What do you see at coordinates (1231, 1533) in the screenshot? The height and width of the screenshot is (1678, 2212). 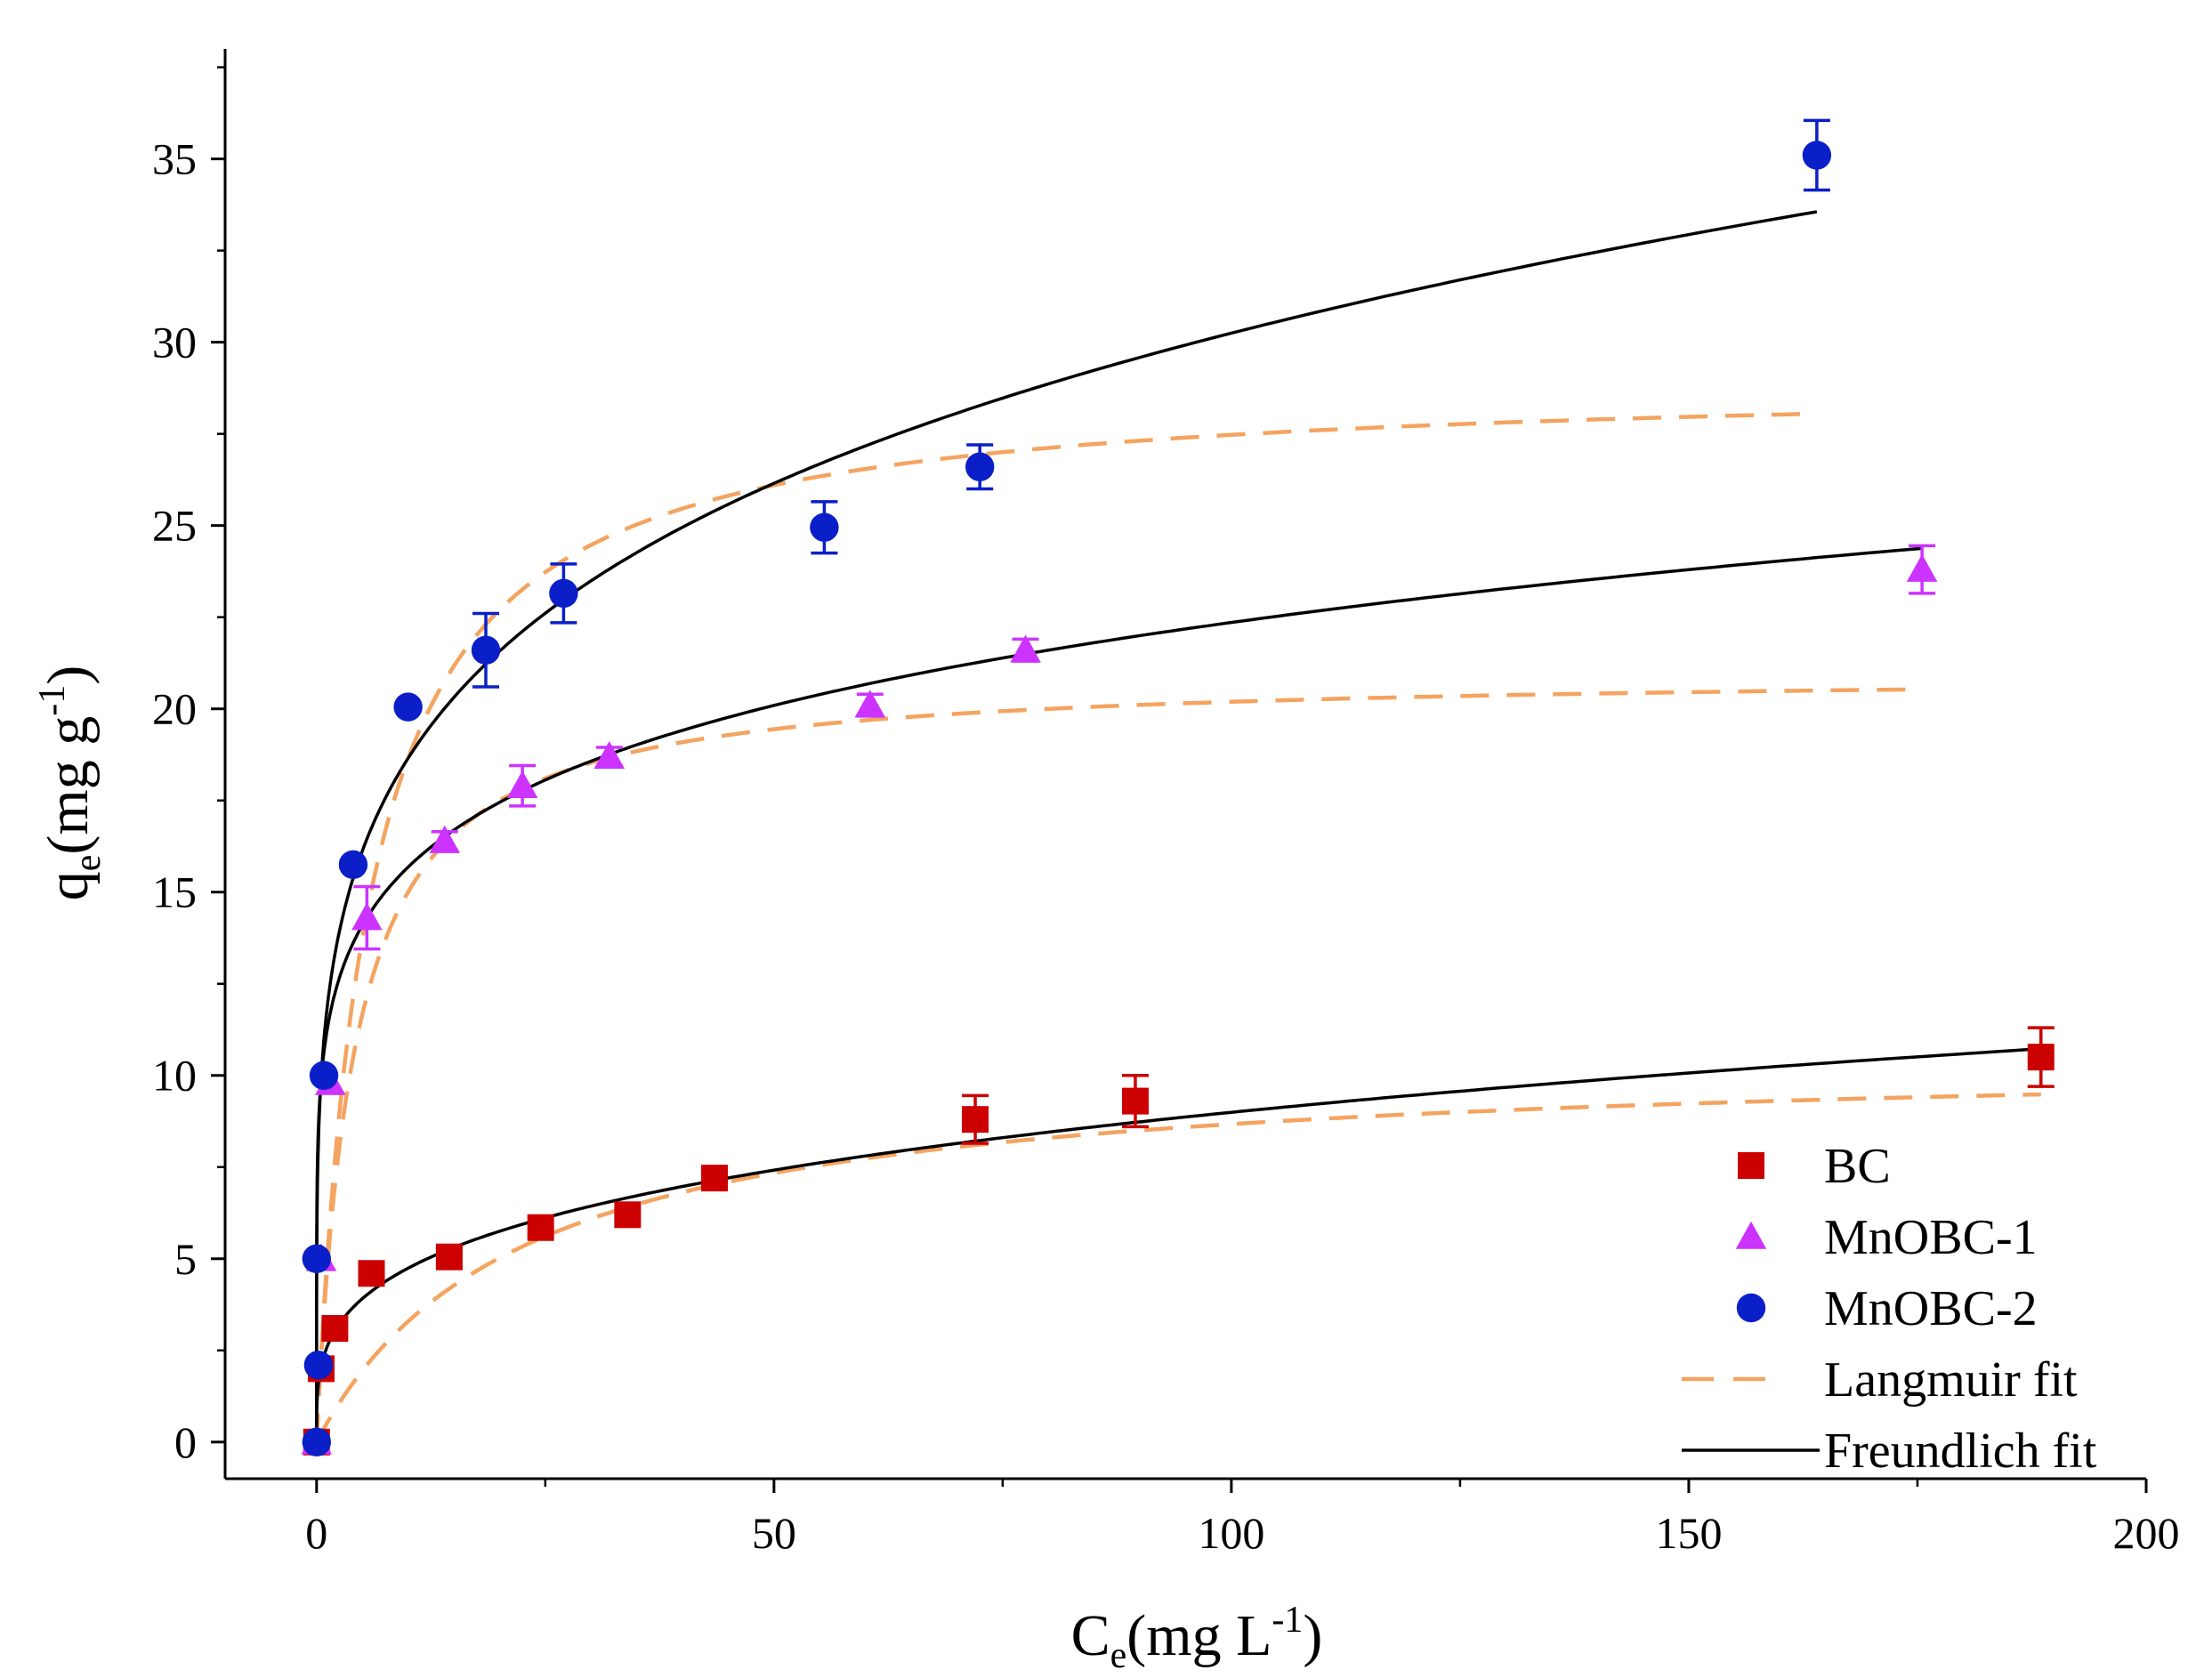 I see `x-tick-label: 100` at bounding box center [1231, 1533].